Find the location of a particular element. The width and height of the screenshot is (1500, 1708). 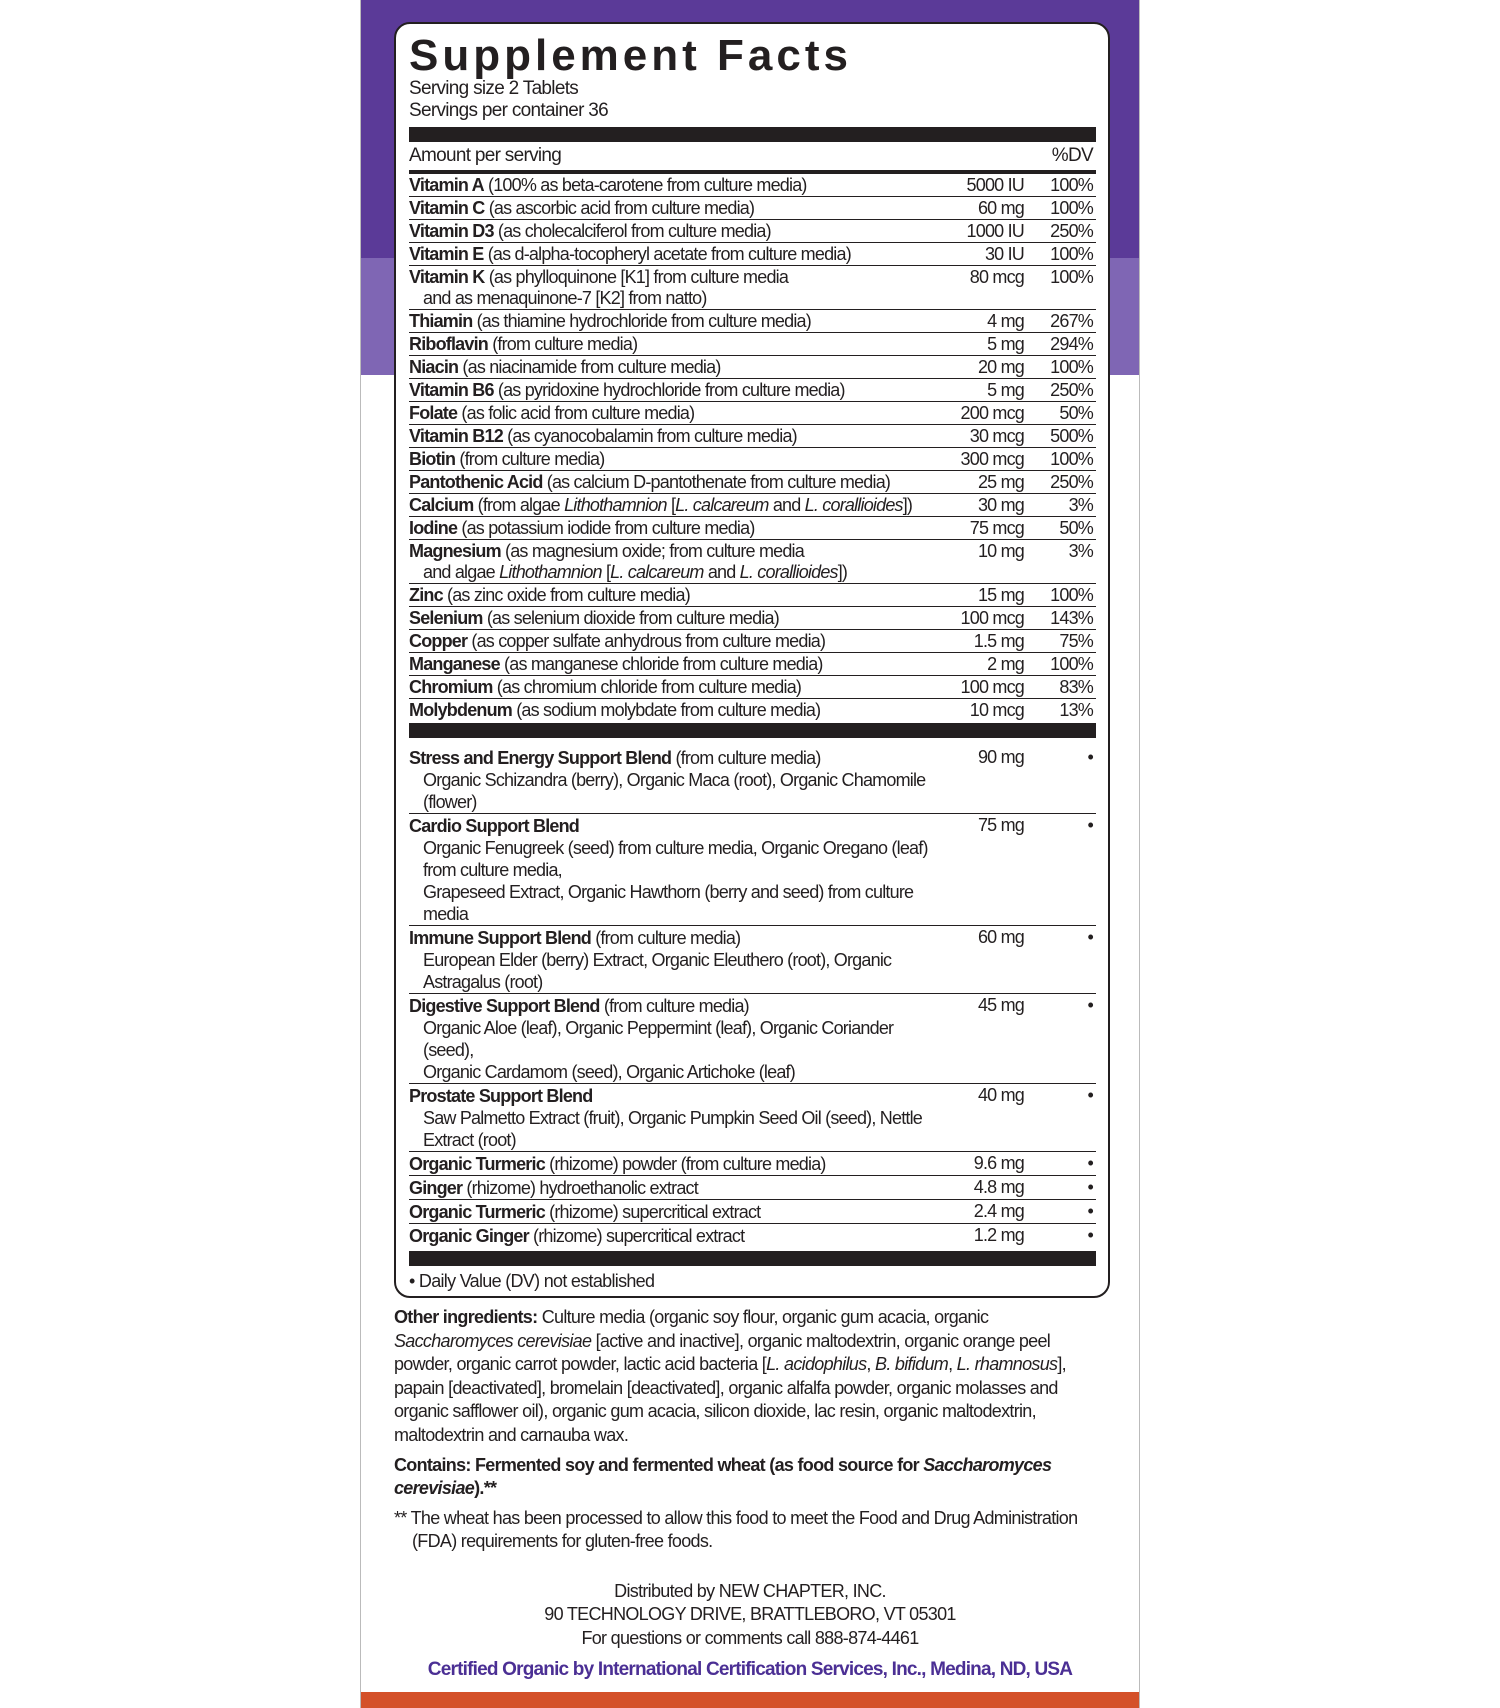

description-line: Zinc (as zinc oxide from culture media) is located at coordinates (672, 595).